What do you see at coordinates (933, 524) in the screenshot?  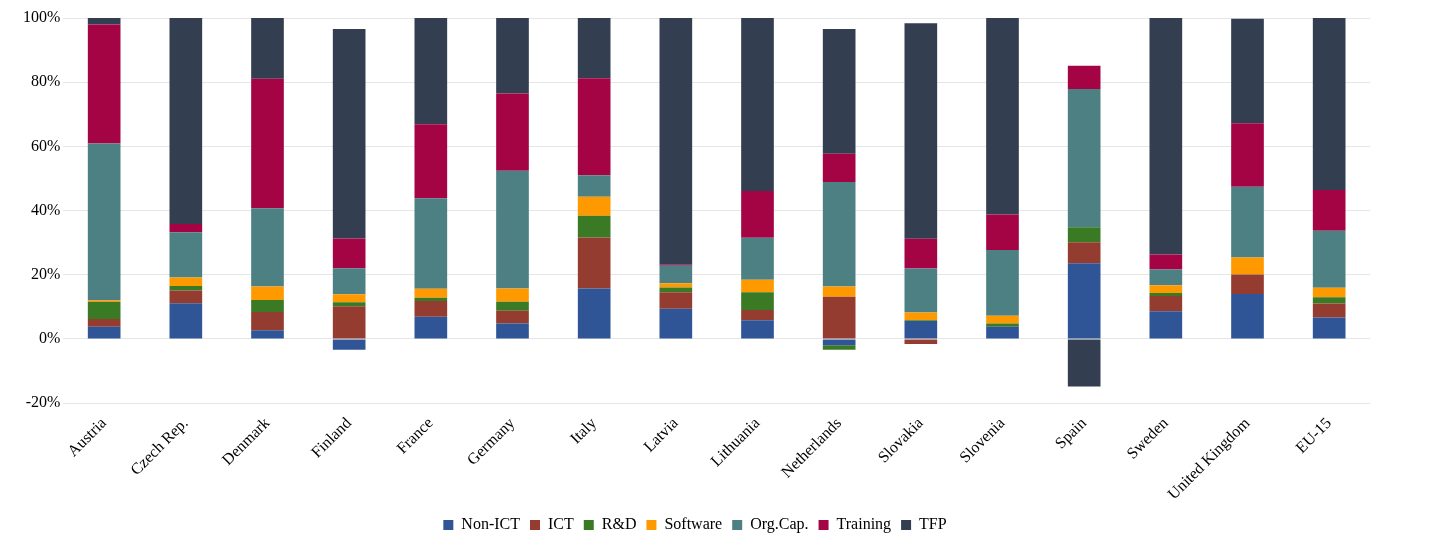 I see `legend-label: TFP` at bounding box center [933, 524].